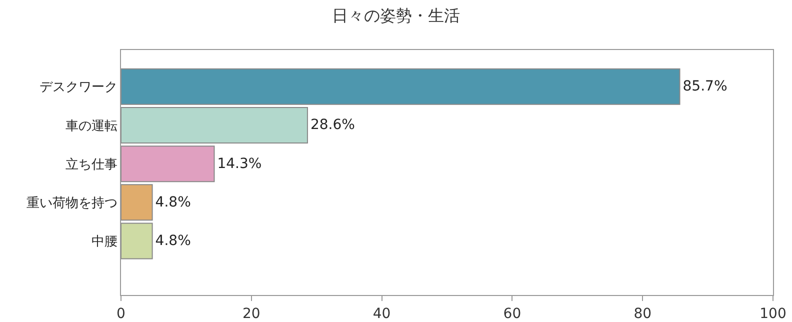  Describe the element at coordinates (643, 314) in the screenshot. I see `x-tick-label: 80` at that location.